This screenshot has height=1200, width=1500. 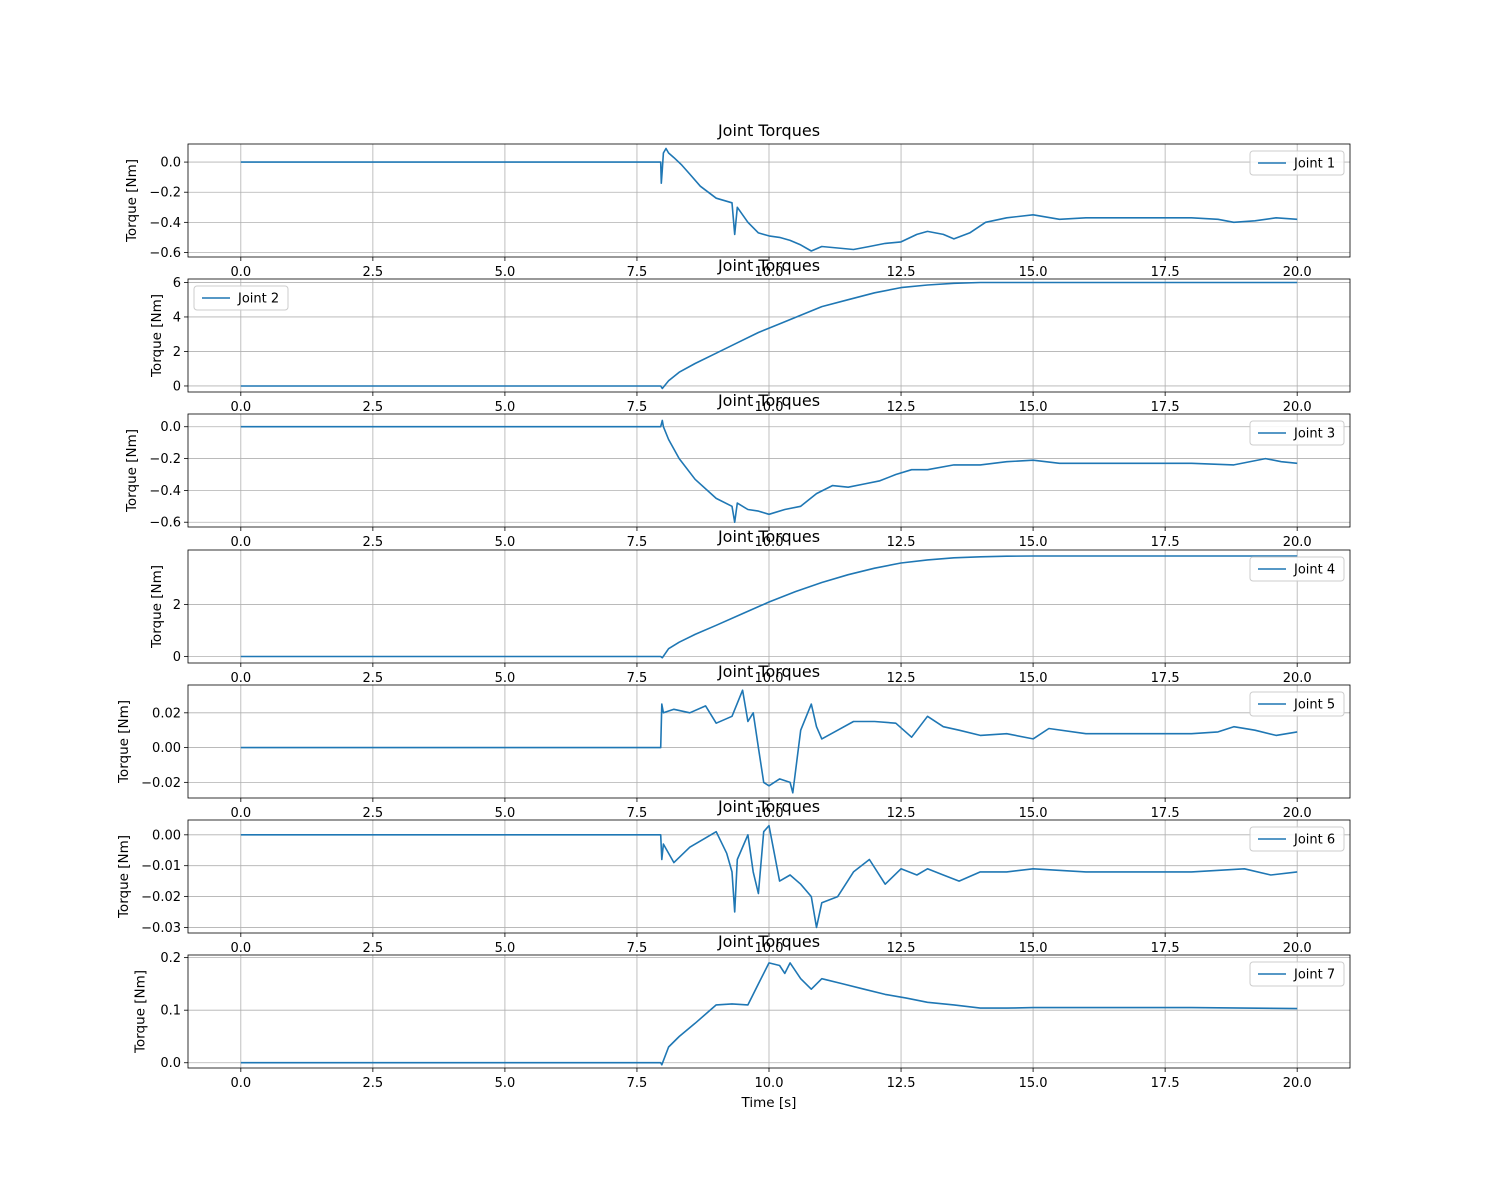 I want to click on legend-label: Joint 6, so click(x=1314, y=840).